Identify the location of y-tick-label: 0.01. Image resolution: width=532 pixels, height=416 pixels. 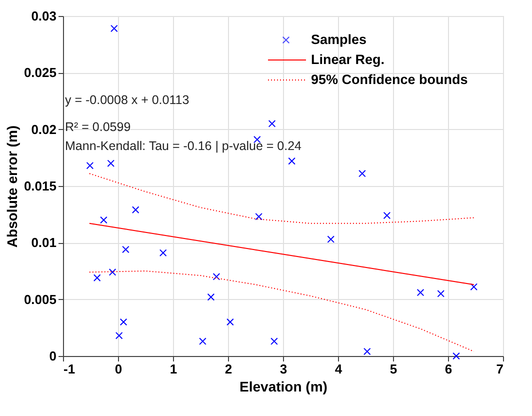
(43, 242).